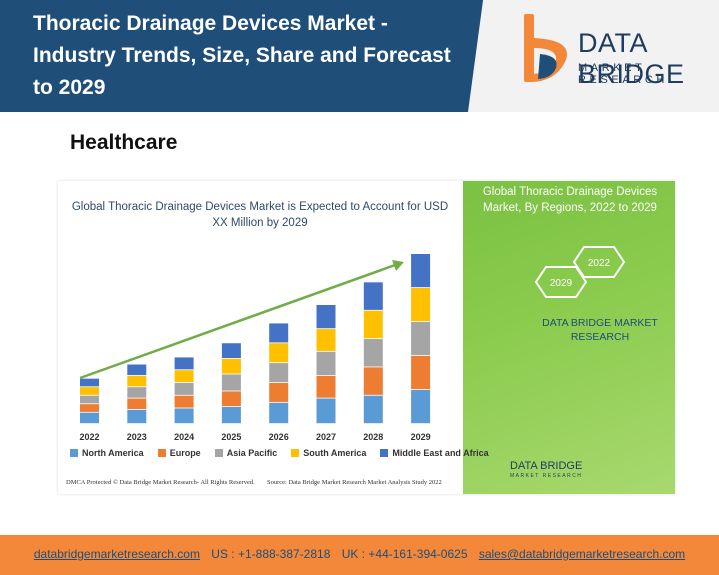 Image resolution: width=719 pixels, height=575 pixels. I want to click on uk-phone: UK : +44-161-394-0625, so click(404, 554).